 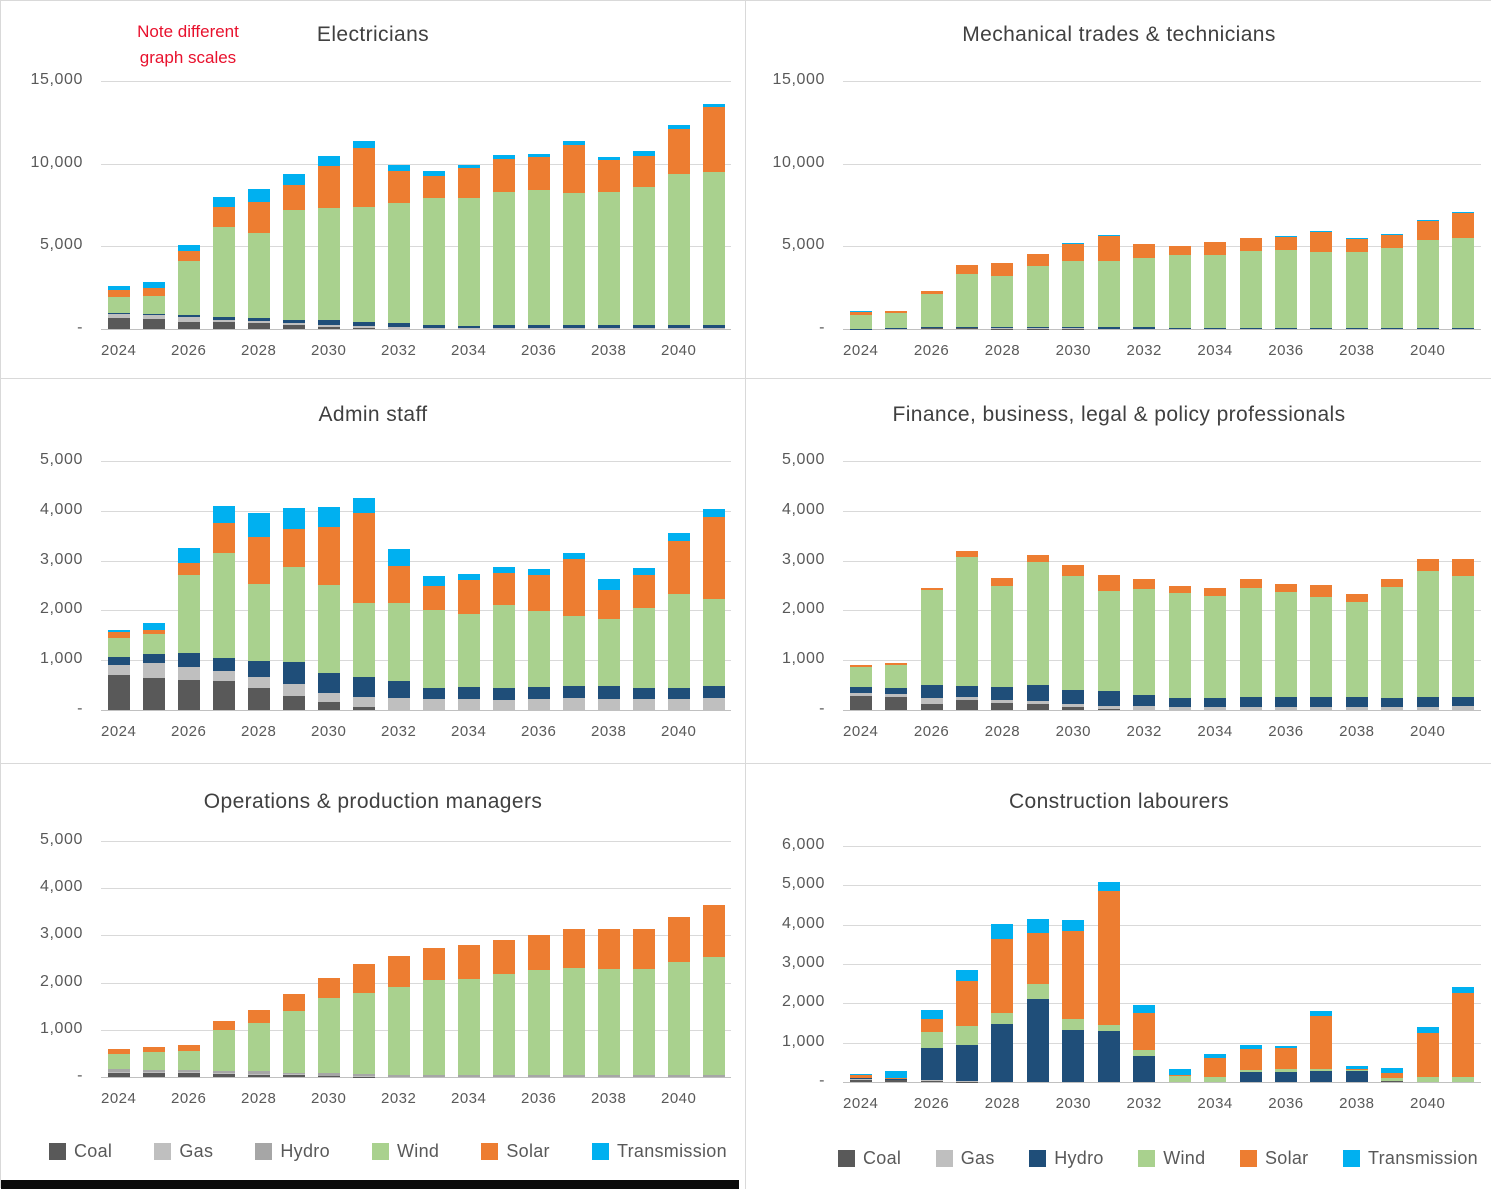 I want to click on bar-2028, so click(x=1002, y=964).